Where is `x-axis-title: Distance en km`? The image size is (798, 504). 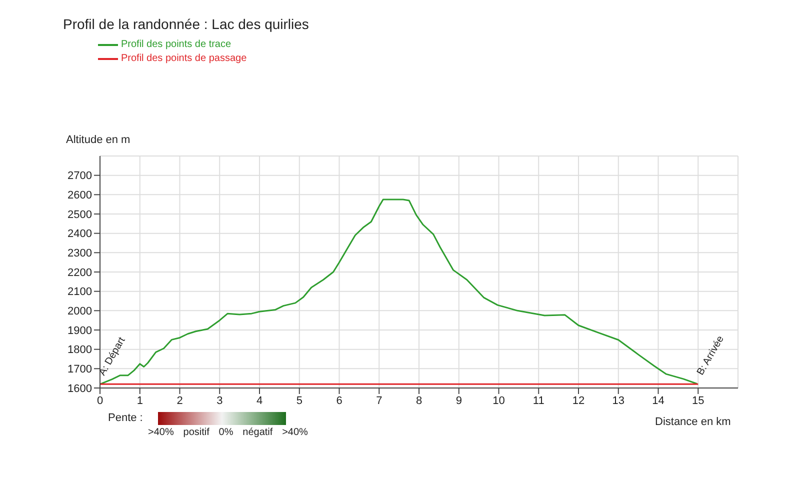
x-axis-title: Distance en km is located at coordinates (693, 422).